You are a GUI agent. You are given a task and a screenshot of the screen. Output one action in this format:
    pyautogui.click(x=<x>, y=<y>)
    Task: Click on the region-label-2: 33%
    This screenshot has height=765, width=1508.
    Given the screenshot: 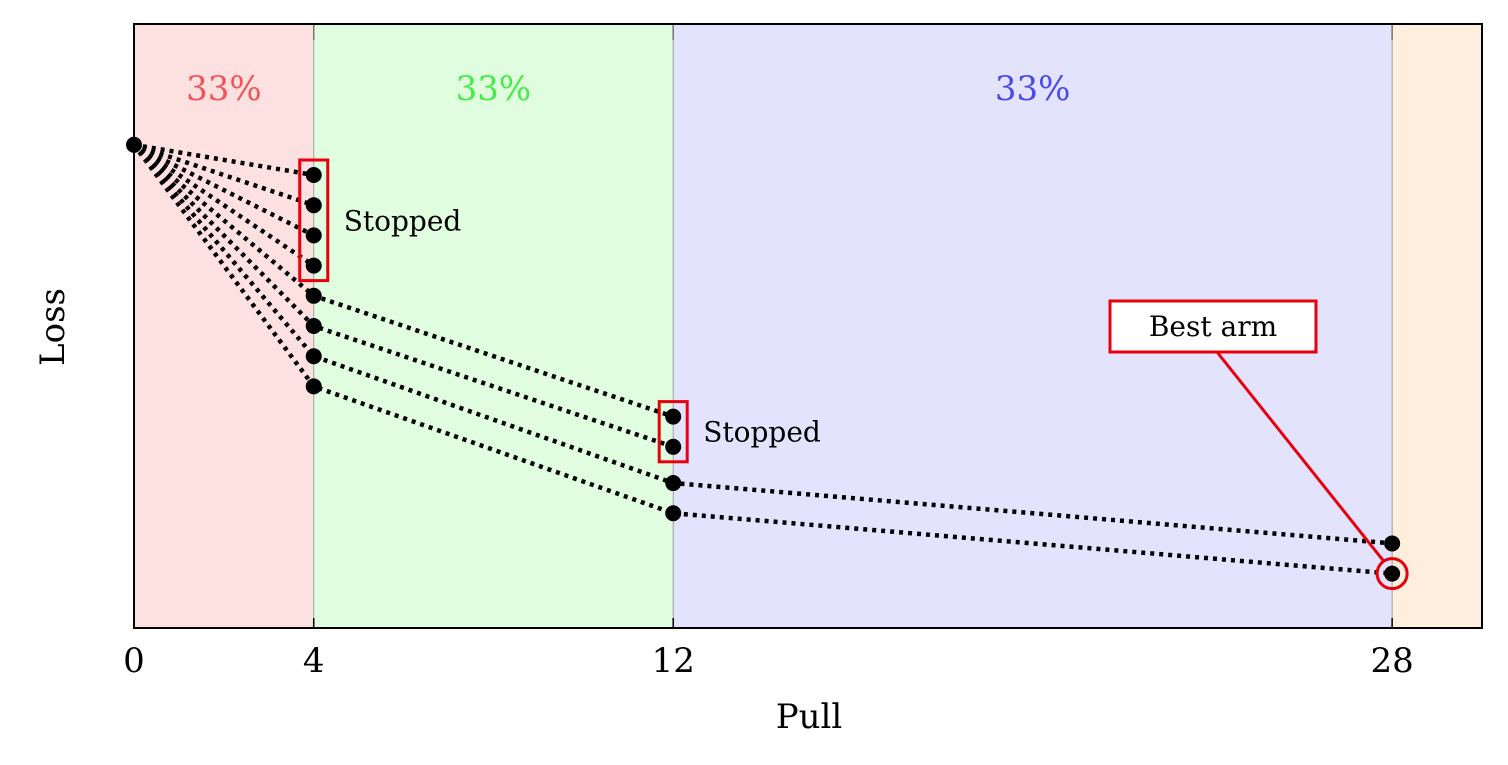 What is the action you would take?
    pyautogui.click(x=1033, y=89)
    